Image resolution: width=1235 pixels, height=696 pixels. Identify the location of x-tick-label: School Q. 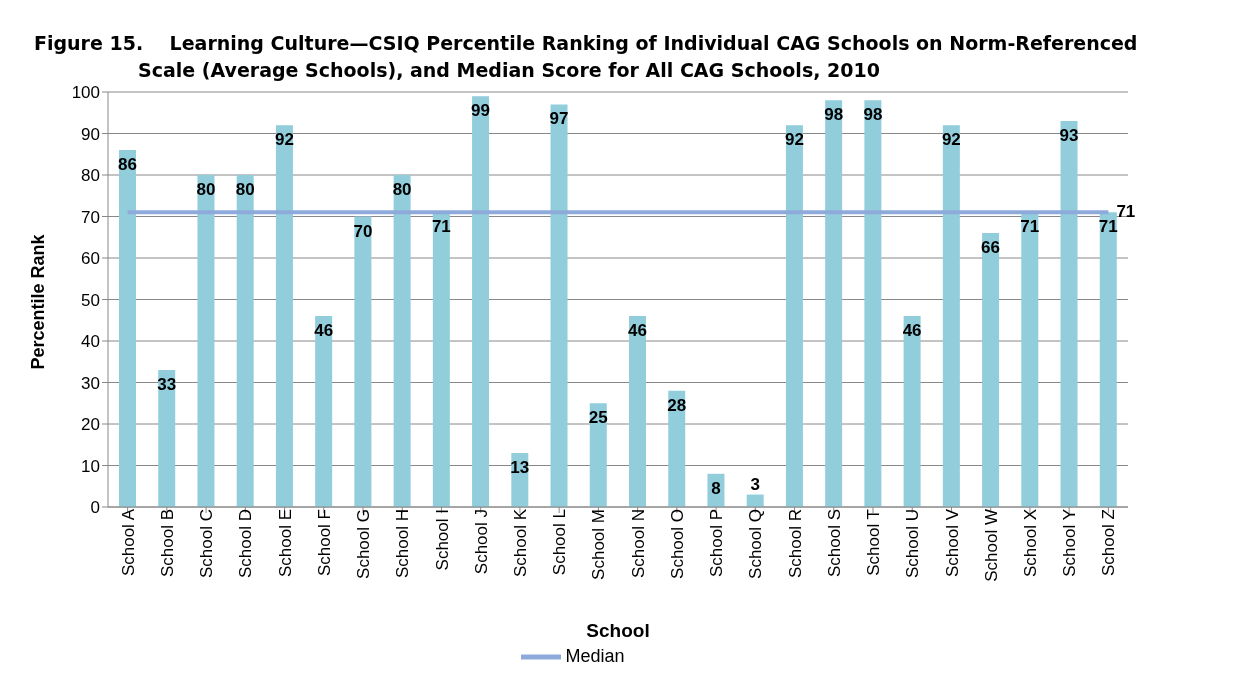
(756, 544).